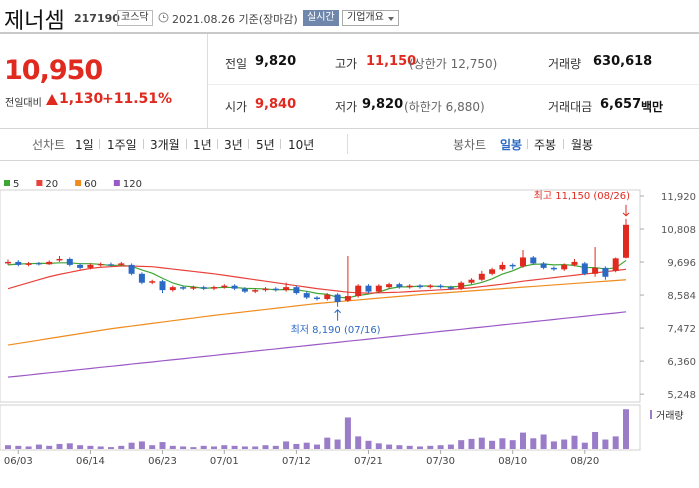  What do you see at coordinates (370, 18) in the screenshot?
I see `overview-button: 기업개요` at bounding box center [370, 18].